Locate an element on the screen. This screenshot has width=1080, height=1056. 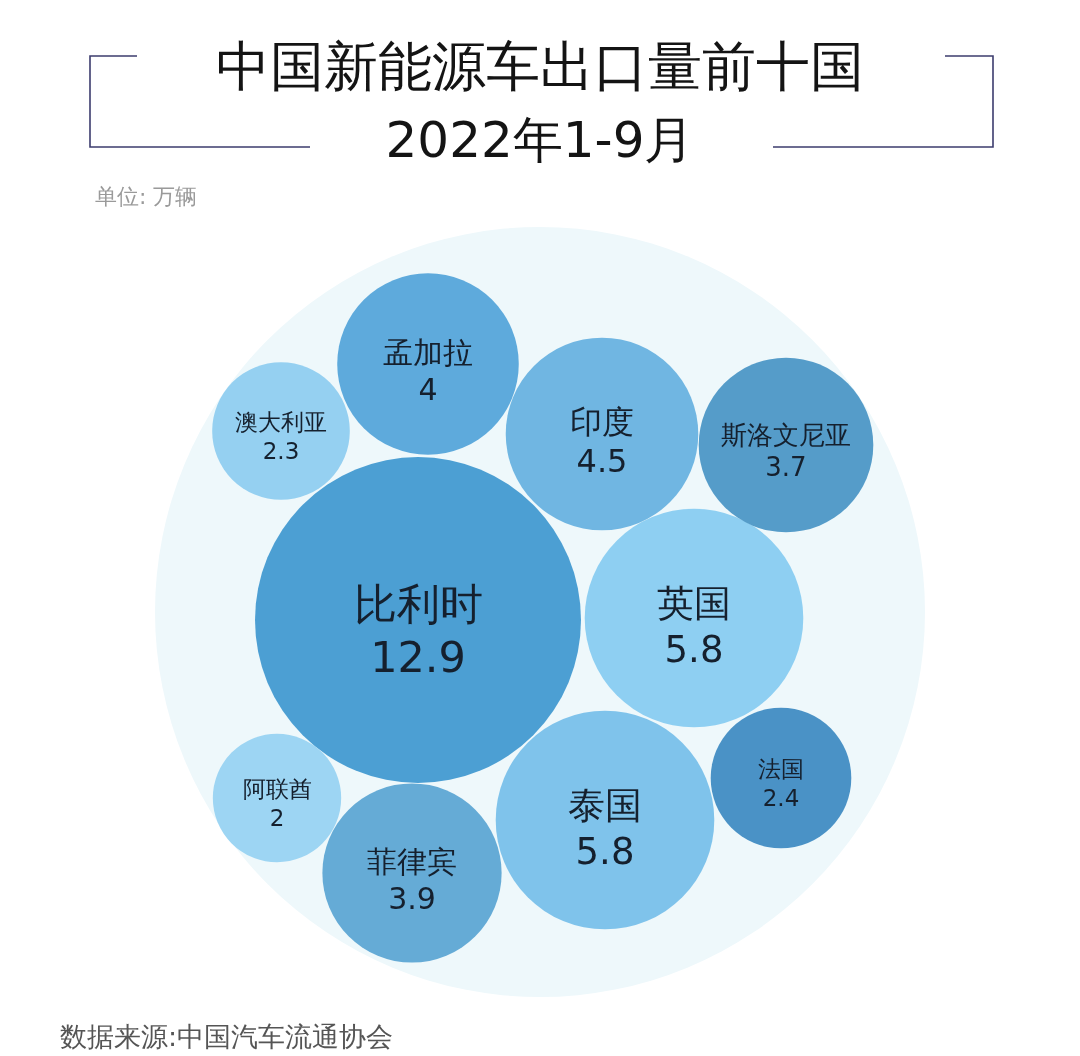
text: 单位: 万辆 is located at coordinates (146, 196).